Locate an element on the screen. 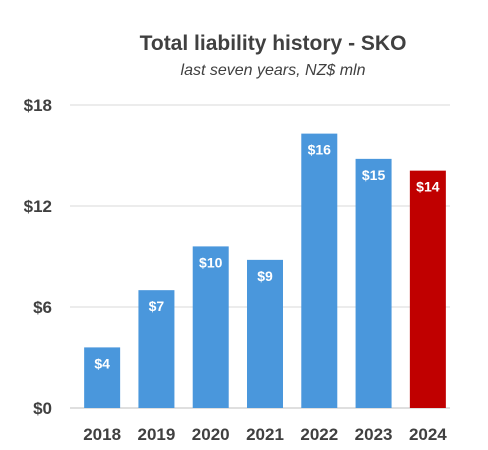  chart-title: Total liability history - SKO is located at coordinates (273, 43).